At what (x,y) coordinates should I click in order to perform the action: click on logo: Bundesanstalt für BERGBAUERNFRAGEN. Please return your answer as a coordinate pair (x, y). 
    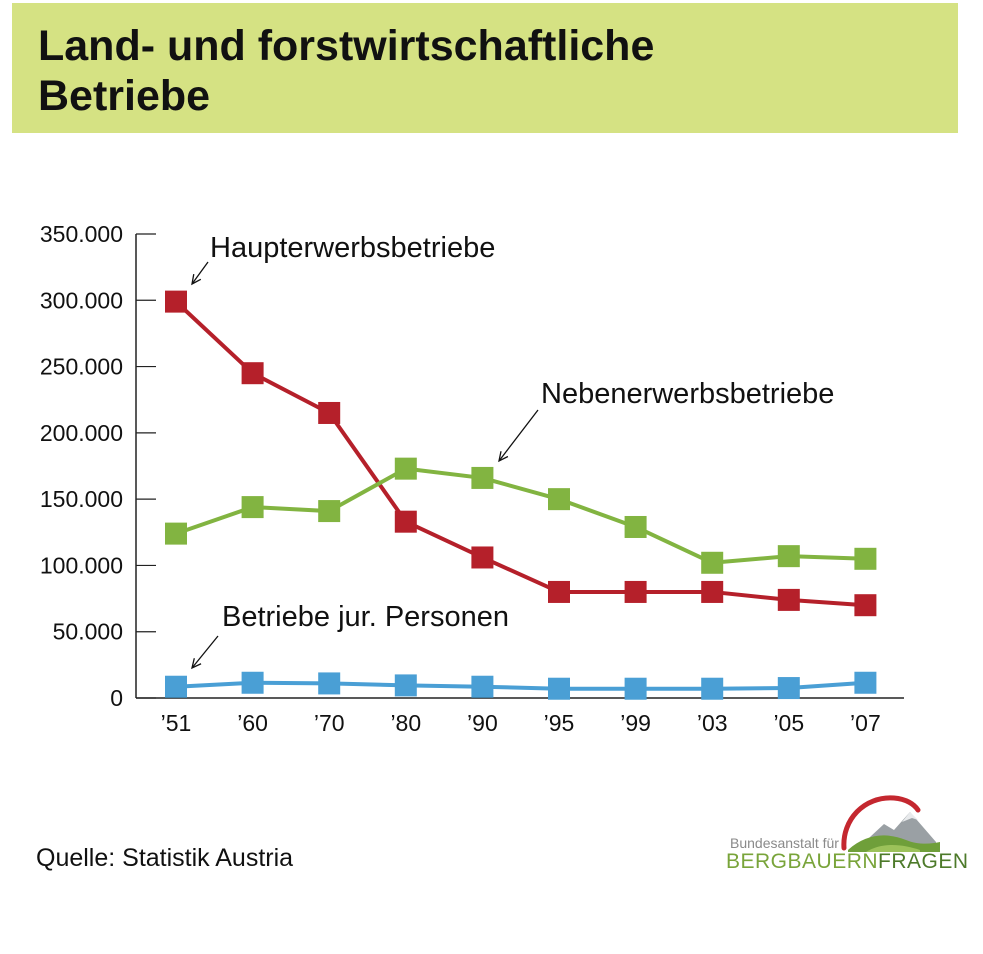
    Looking at the image, I should click on (847, 835).